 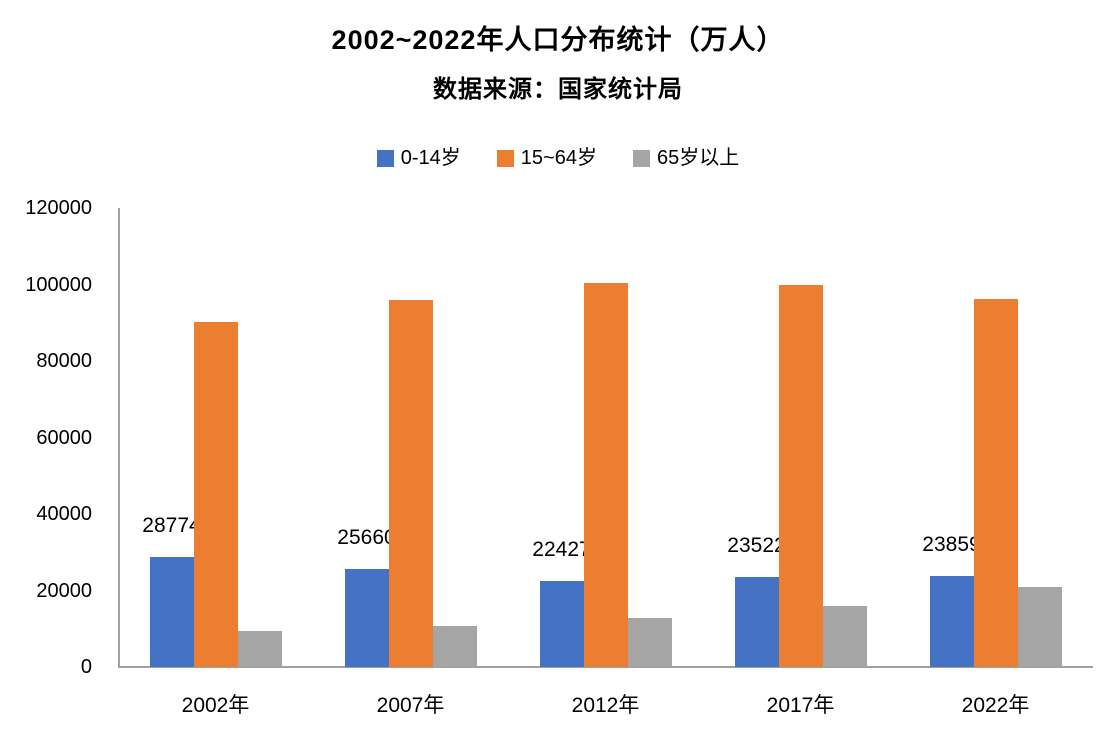 What do you see at coordinates (86, 667) in the screenshot?
I see `y-axis-tick-label: 0` at bounding box center [86, 667].